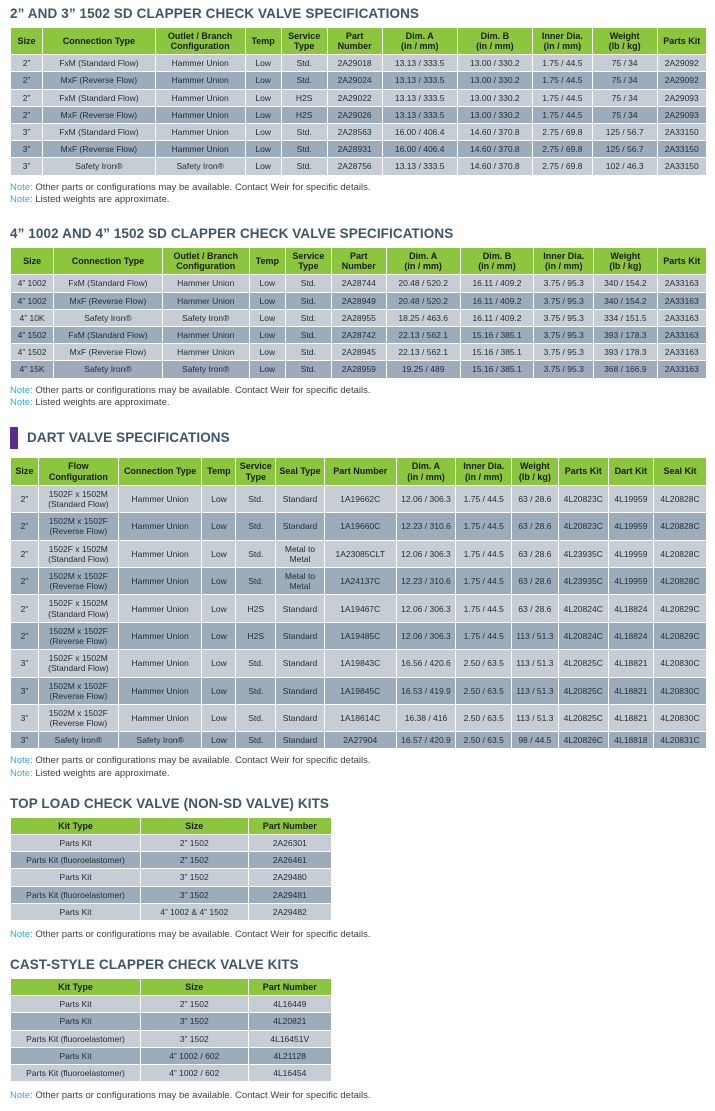 This screenshot has height=1111, width=715. Describe the element at coordinates (426, 740) in the screenshot. I see `table-cell: 16.57 / 420.9` at that location.